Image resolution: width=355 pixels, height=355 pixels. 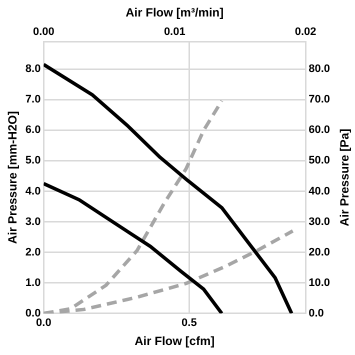 What do you see at coordinates (319, 160) in the screenshot?
I see `y2-tick-label: 50.0` at bounding box center [319, 160].